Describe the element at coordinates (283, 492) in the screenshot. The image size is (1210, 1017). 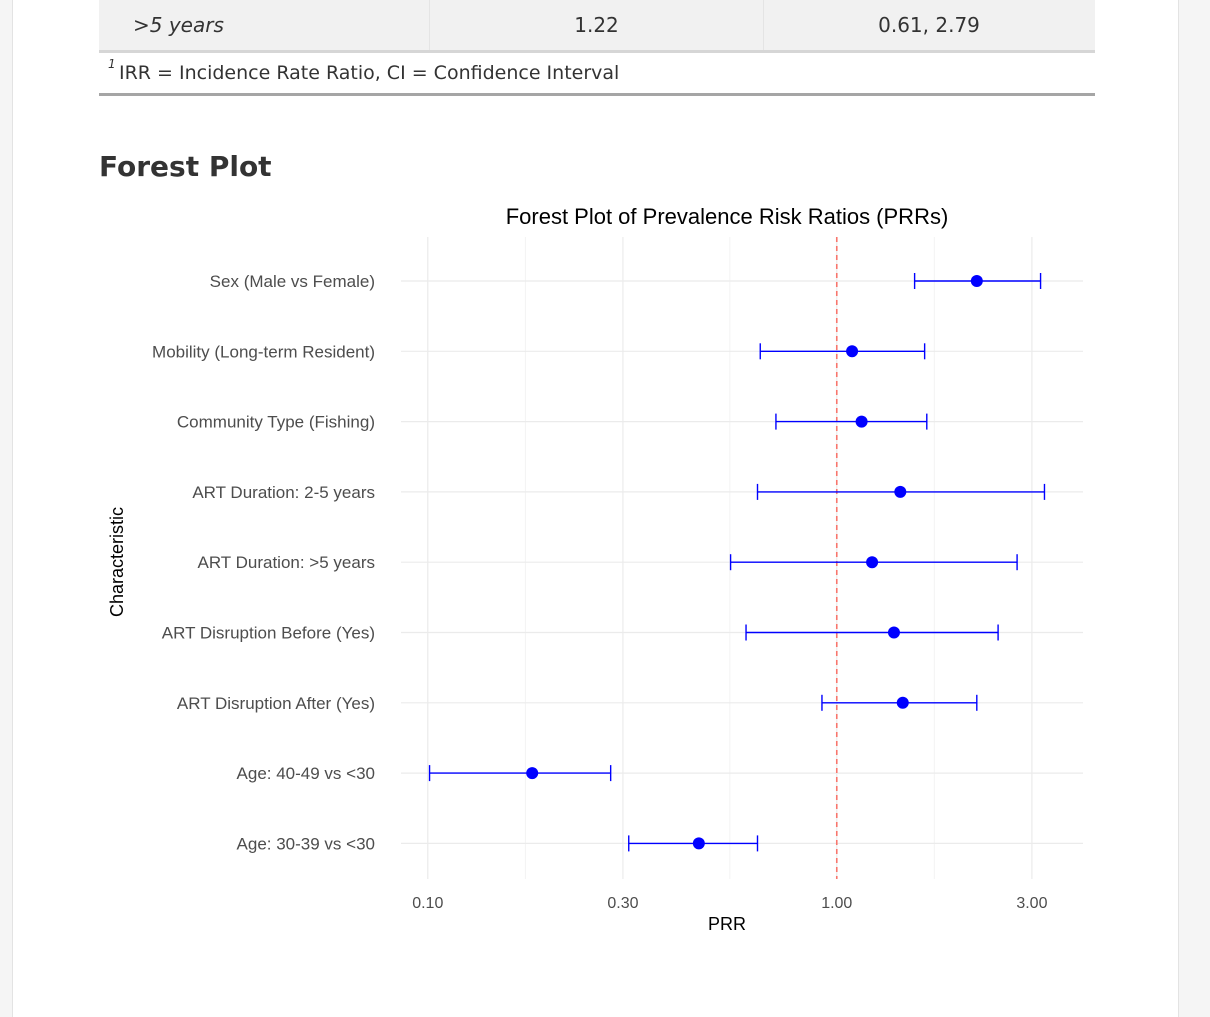
I see `y-tick-label: ART Duration: 2-5 years` at that location.